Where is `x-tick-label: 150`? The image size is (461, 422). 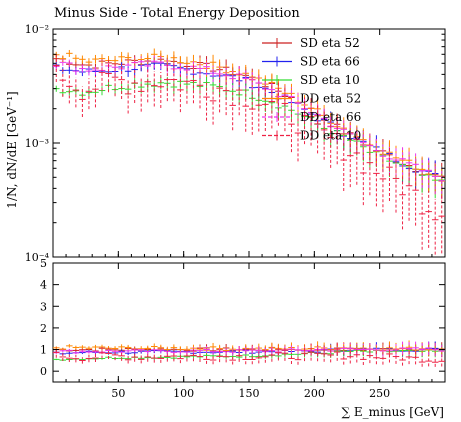 x-tick-label: 150 is located at coordinates (249, 393).